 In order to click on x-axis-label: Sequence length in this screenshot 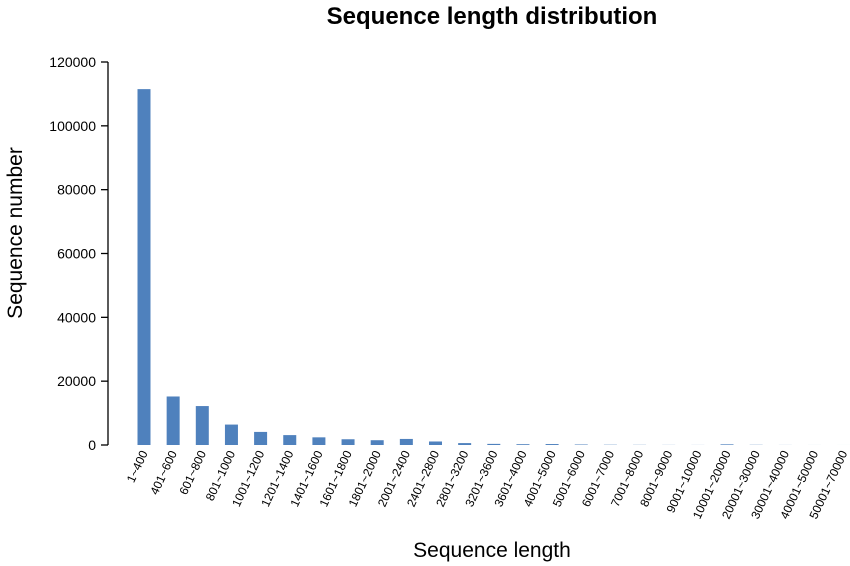, I will do `click(492, 550)`.